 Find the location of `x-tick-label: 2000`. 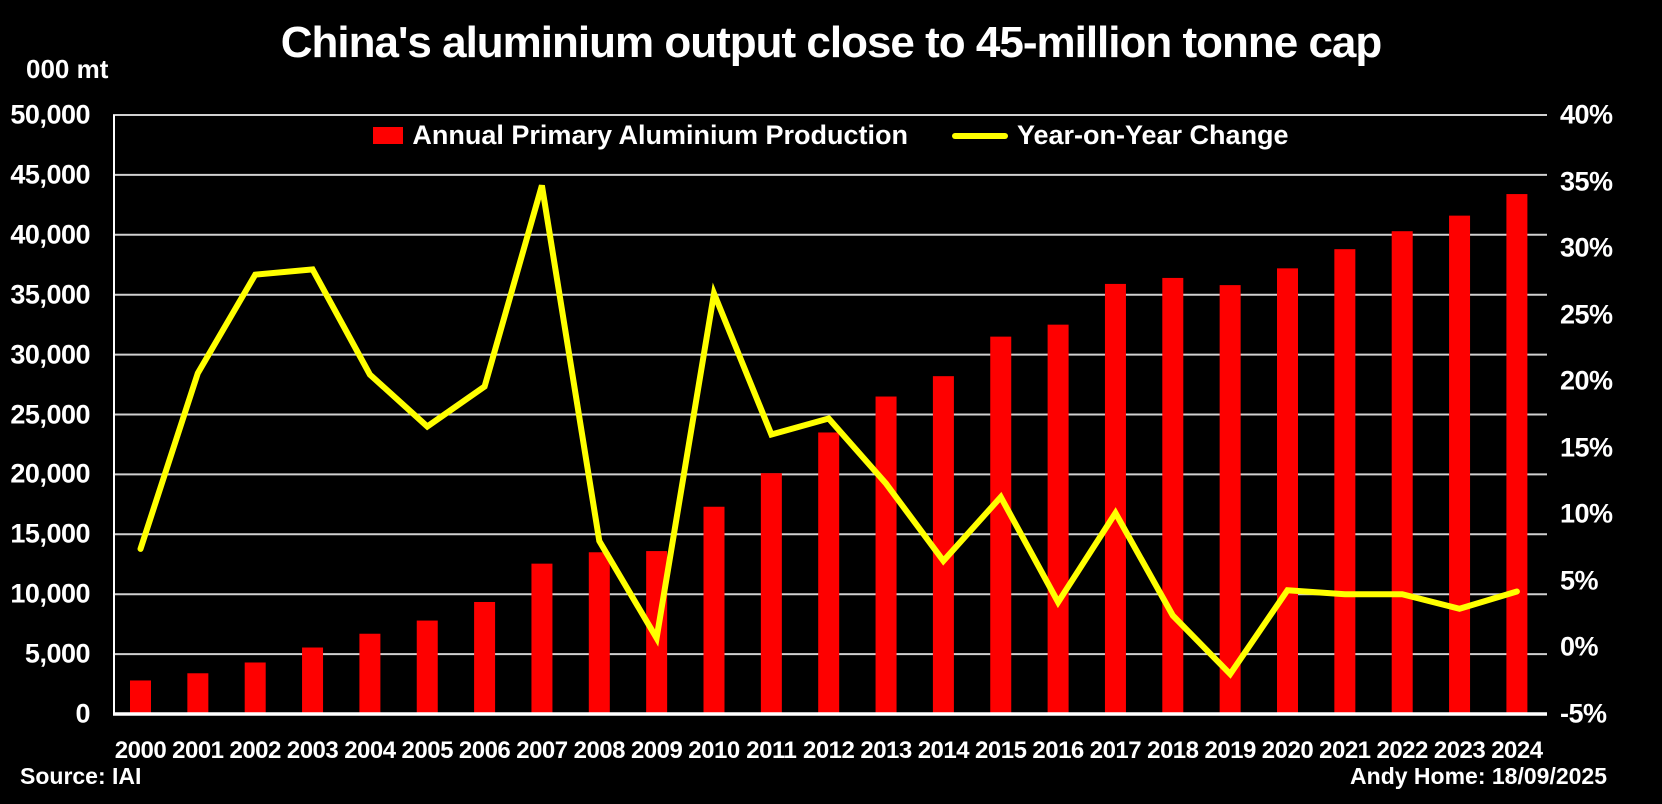

x-tick-label: 2000 is located at coordinates (140, 750).